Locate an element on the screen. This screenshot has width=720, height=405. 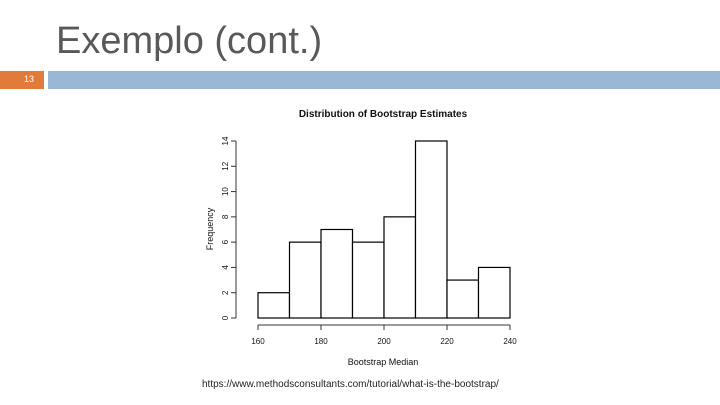
x-tick-label: 220 is located at coordinates (447, 341).